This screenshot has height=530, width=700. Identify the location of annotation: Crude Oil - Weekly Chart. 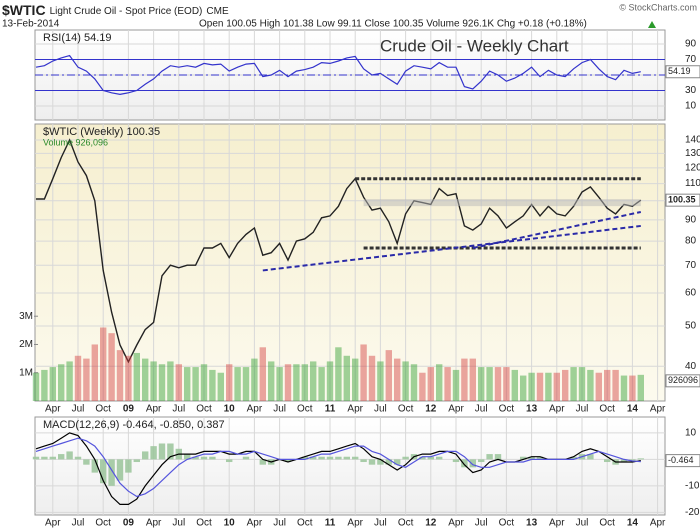
(474, 45).